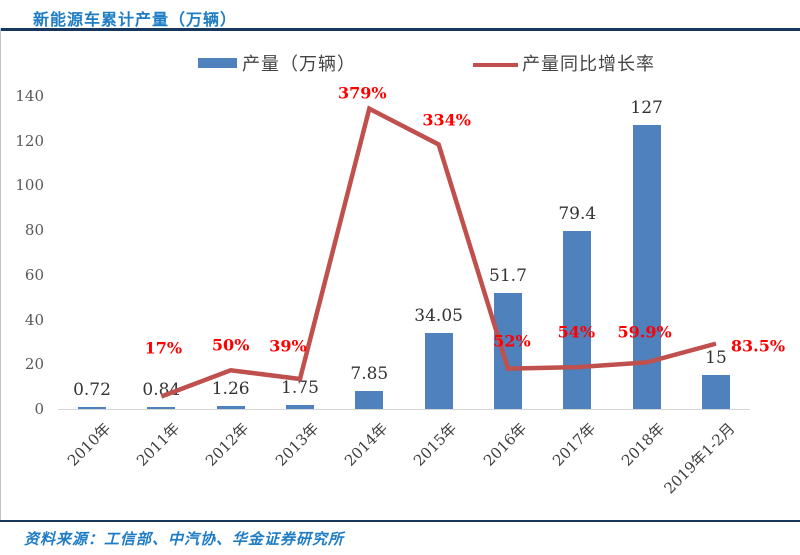  I want to click on x-tick-label: 2019年1-2月, so click(699, 458).